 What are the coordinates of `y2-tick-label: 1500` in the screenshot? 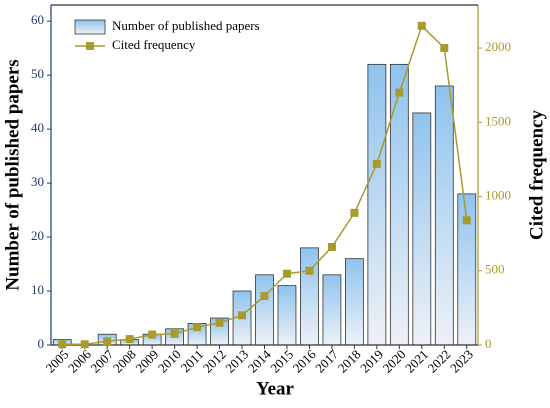 It's located at (498, 120).